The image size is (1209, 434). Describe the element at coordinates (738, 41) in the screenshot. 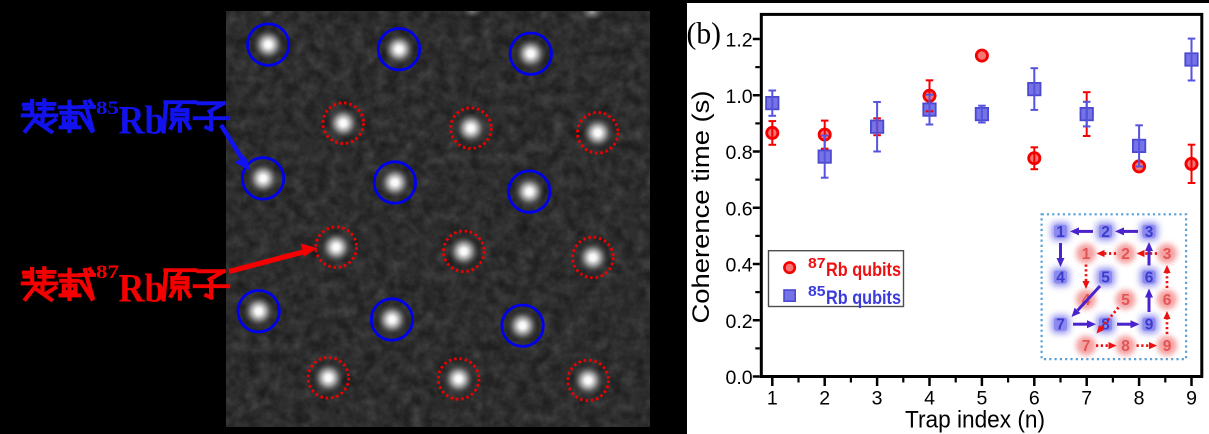

I see `svg-text: 1.2` at that location.